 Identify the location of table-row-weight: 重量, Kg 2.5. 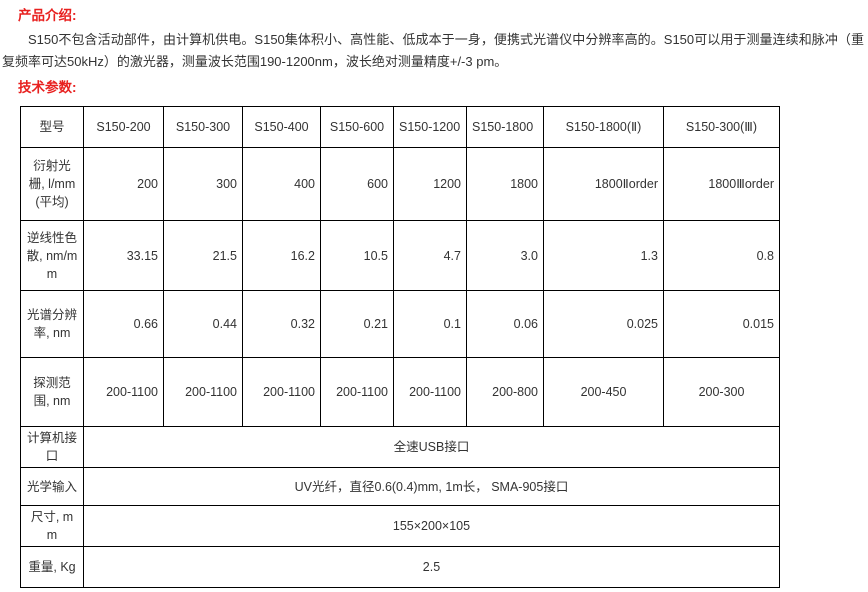
(400, 567).